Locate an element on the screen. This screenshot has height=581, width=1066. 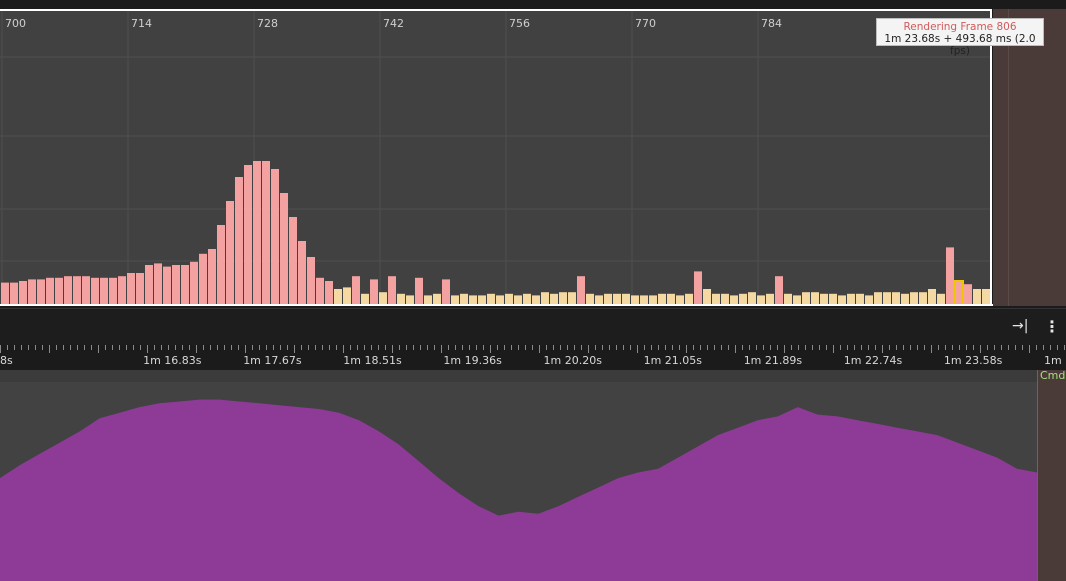
more-options-button: ⋮ is located at coordinates (1052, 327).